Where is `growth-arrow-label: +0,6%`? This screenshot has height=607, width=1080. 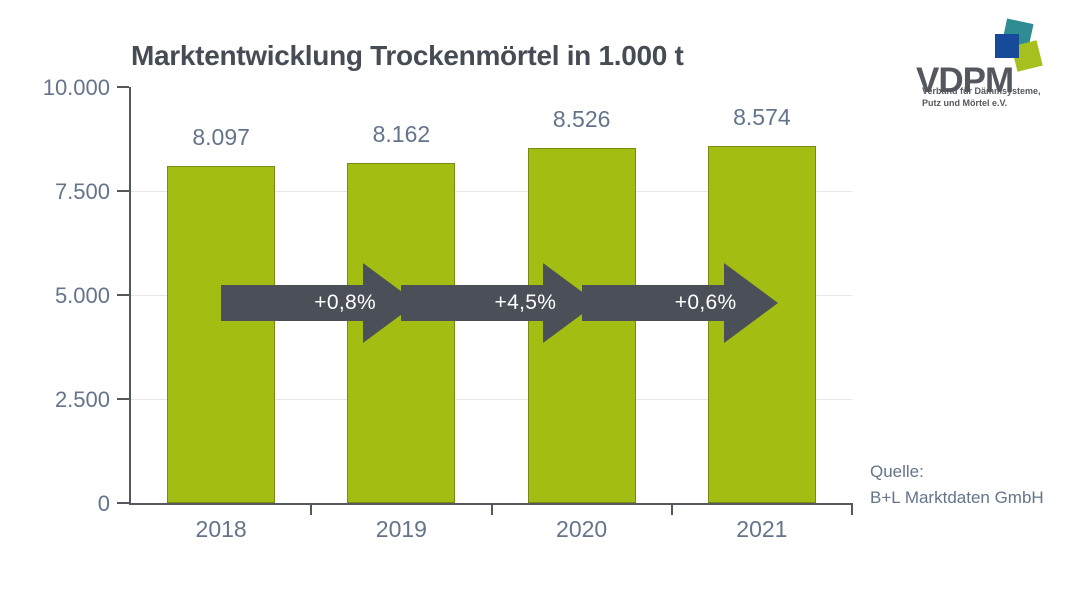
growth-arrow-label: +0,6% is located at coordinates (705, 302).